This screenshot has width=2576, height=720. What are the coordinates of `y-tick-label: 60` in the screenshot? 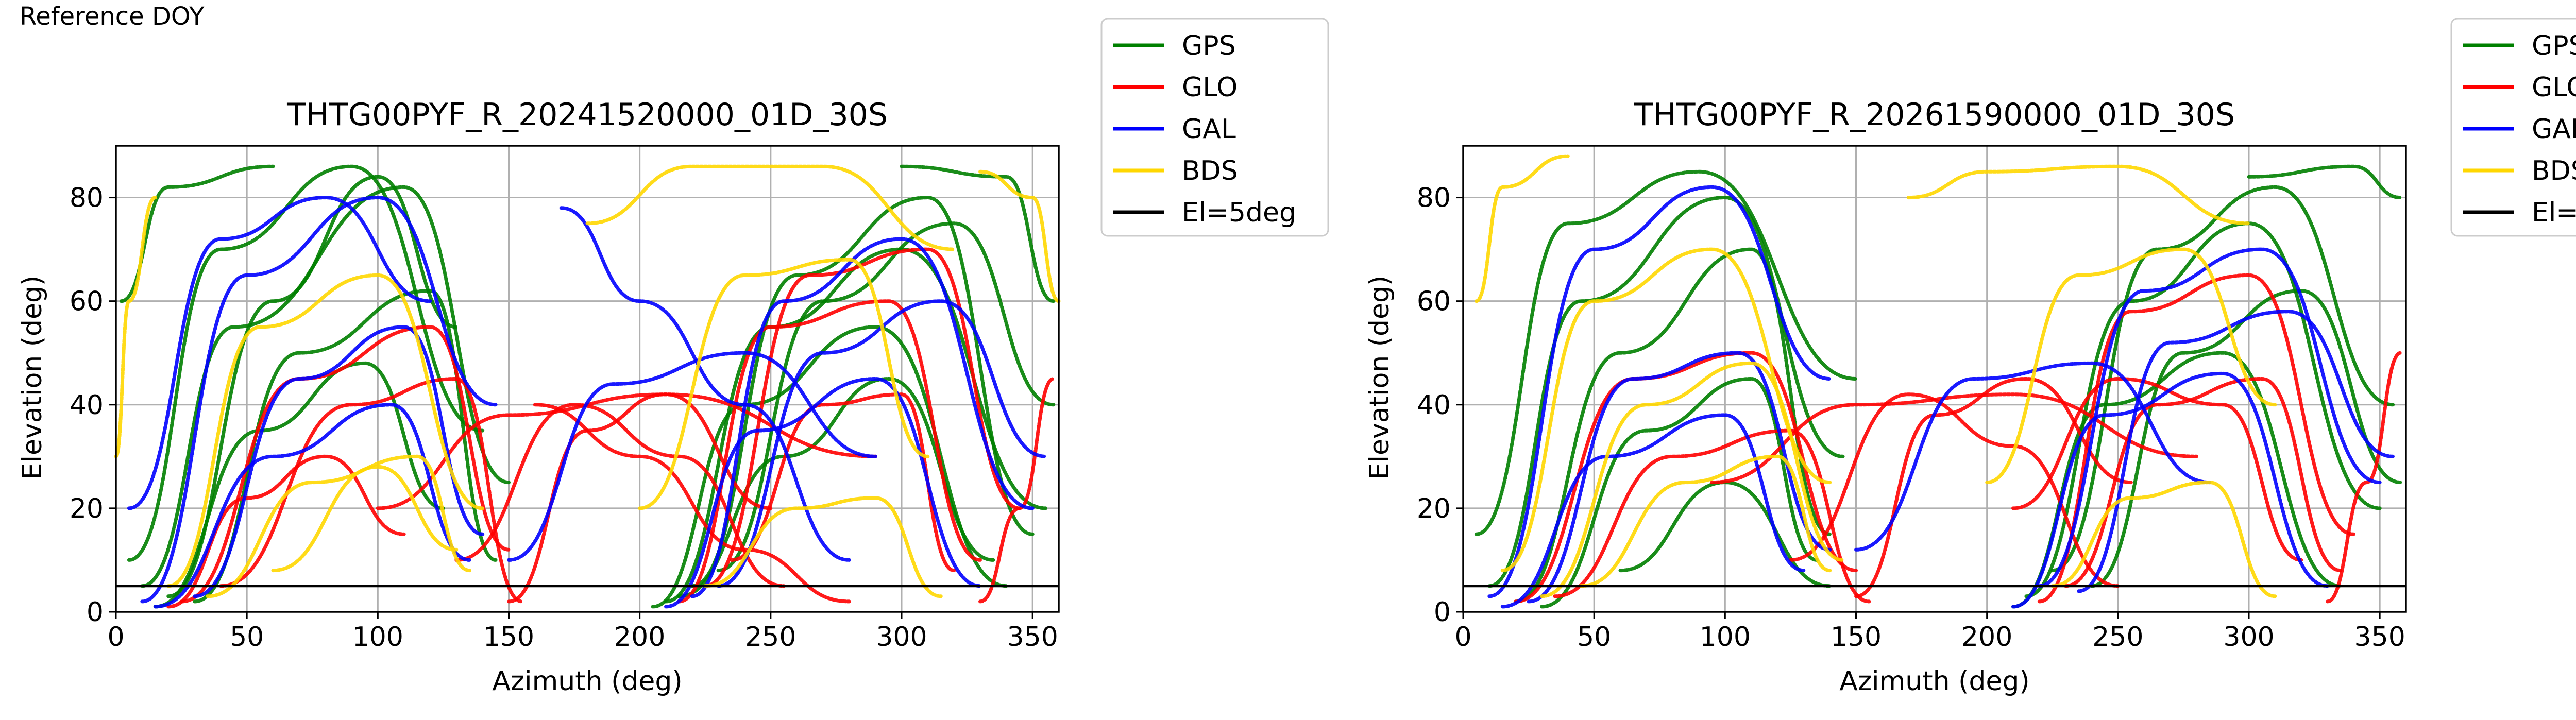 It's located at (1434, 301).